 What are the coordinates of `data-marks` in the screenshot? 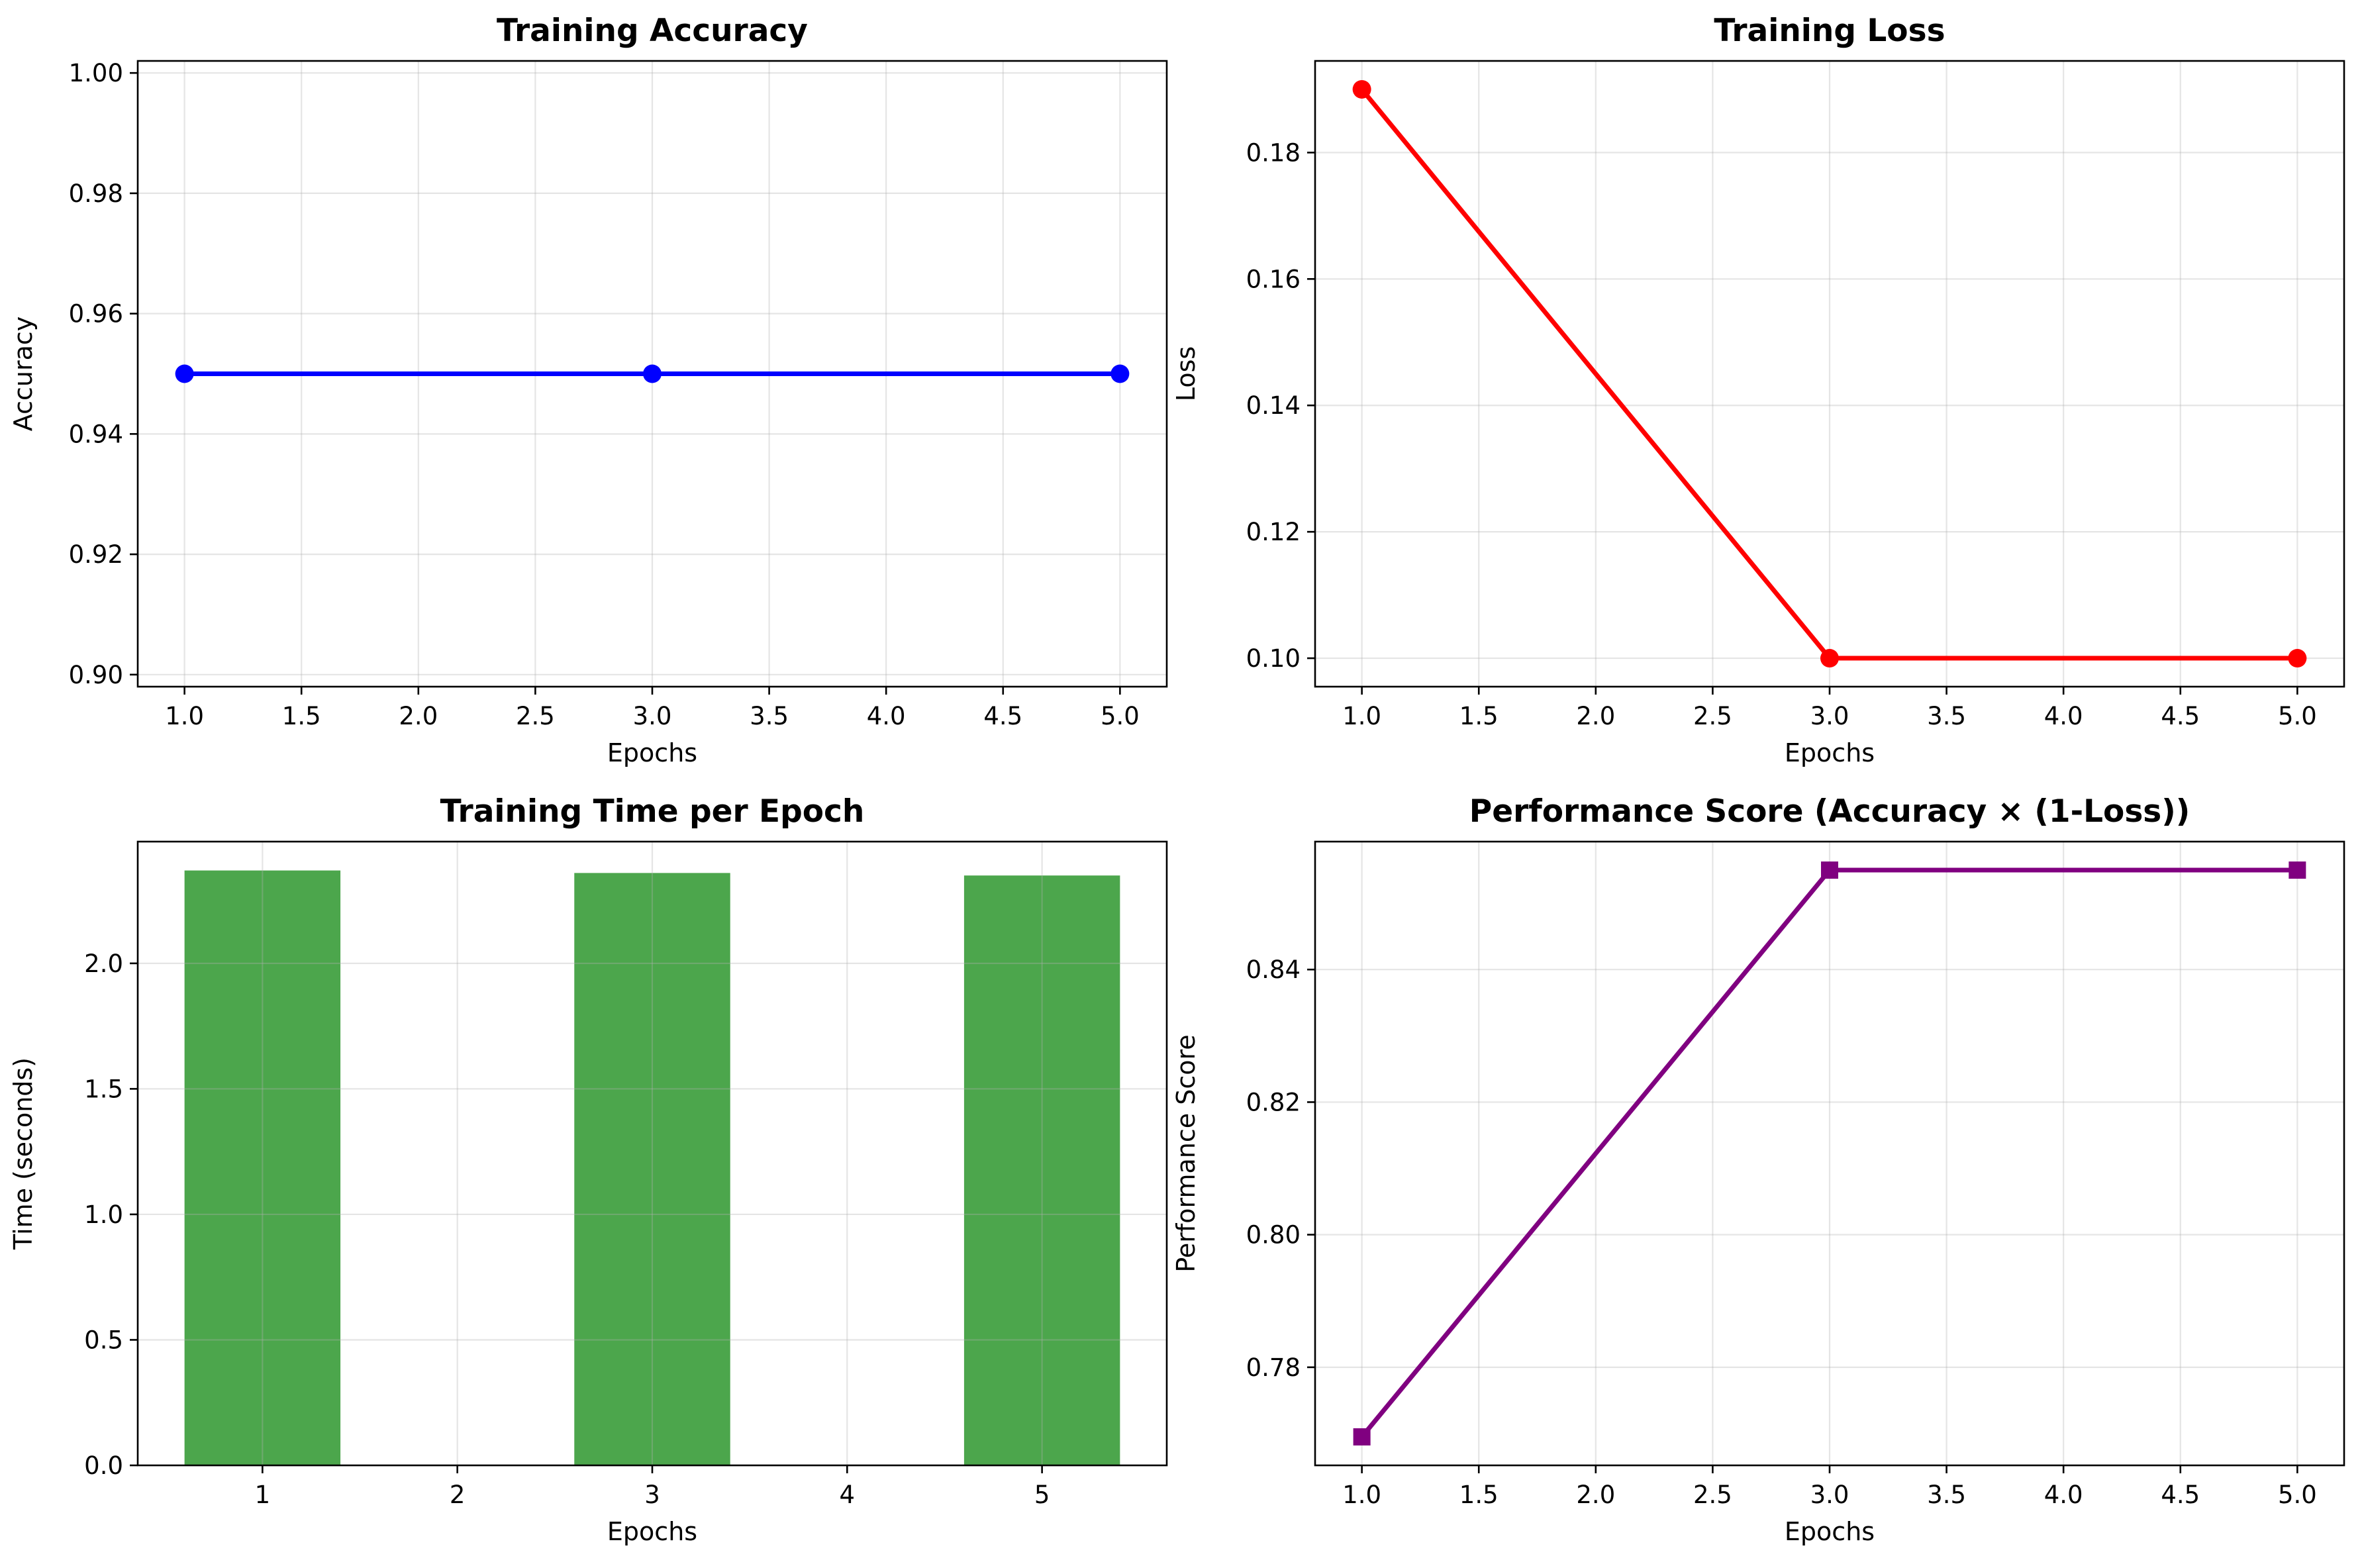 It's located at (652, 373).